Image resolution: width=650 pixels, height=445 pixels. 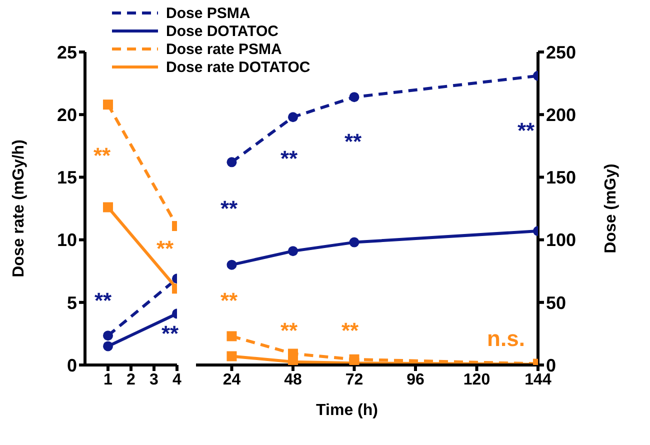 What do you see at coordinates (415, 379) in the screenshot?
I see `x-tick-label: 96` at bounding box center [415, 379].